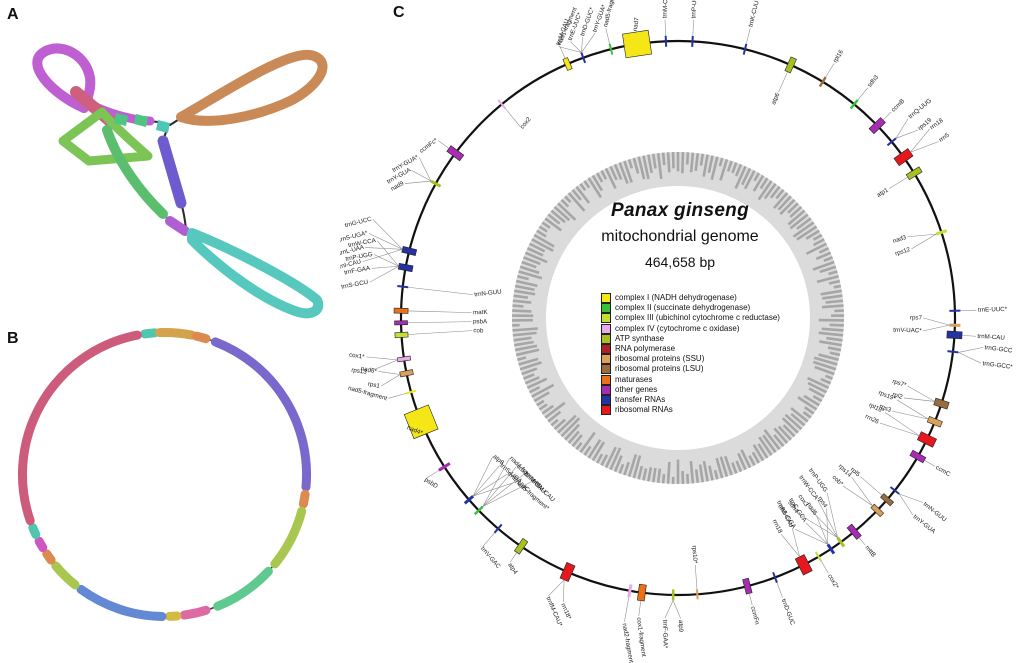 The height and width of the screenshot is (663, 1024). What do you see at coordinates (803, 565) in the screenshot?
I see `gene-feature-trnfM-CAU` at bounding box center [803, 565].